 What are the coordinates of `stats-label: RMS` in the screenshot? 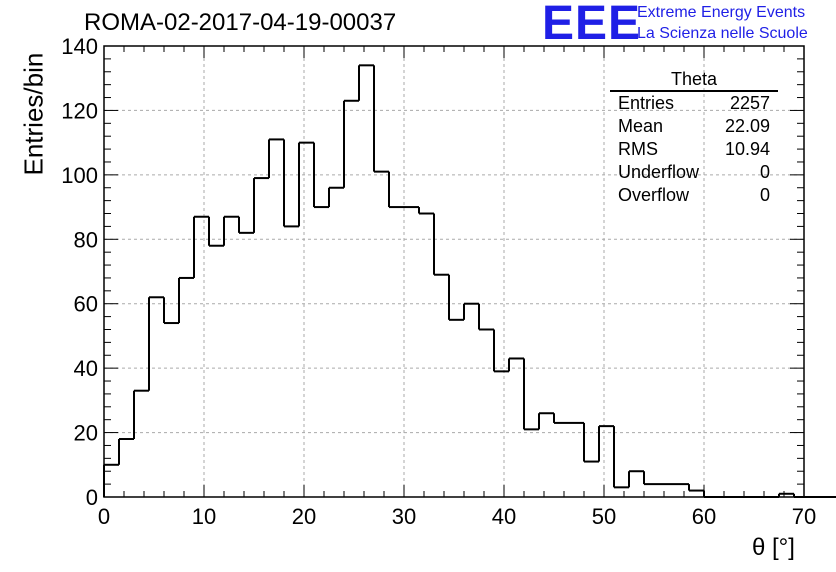 It's located at (638, 149).